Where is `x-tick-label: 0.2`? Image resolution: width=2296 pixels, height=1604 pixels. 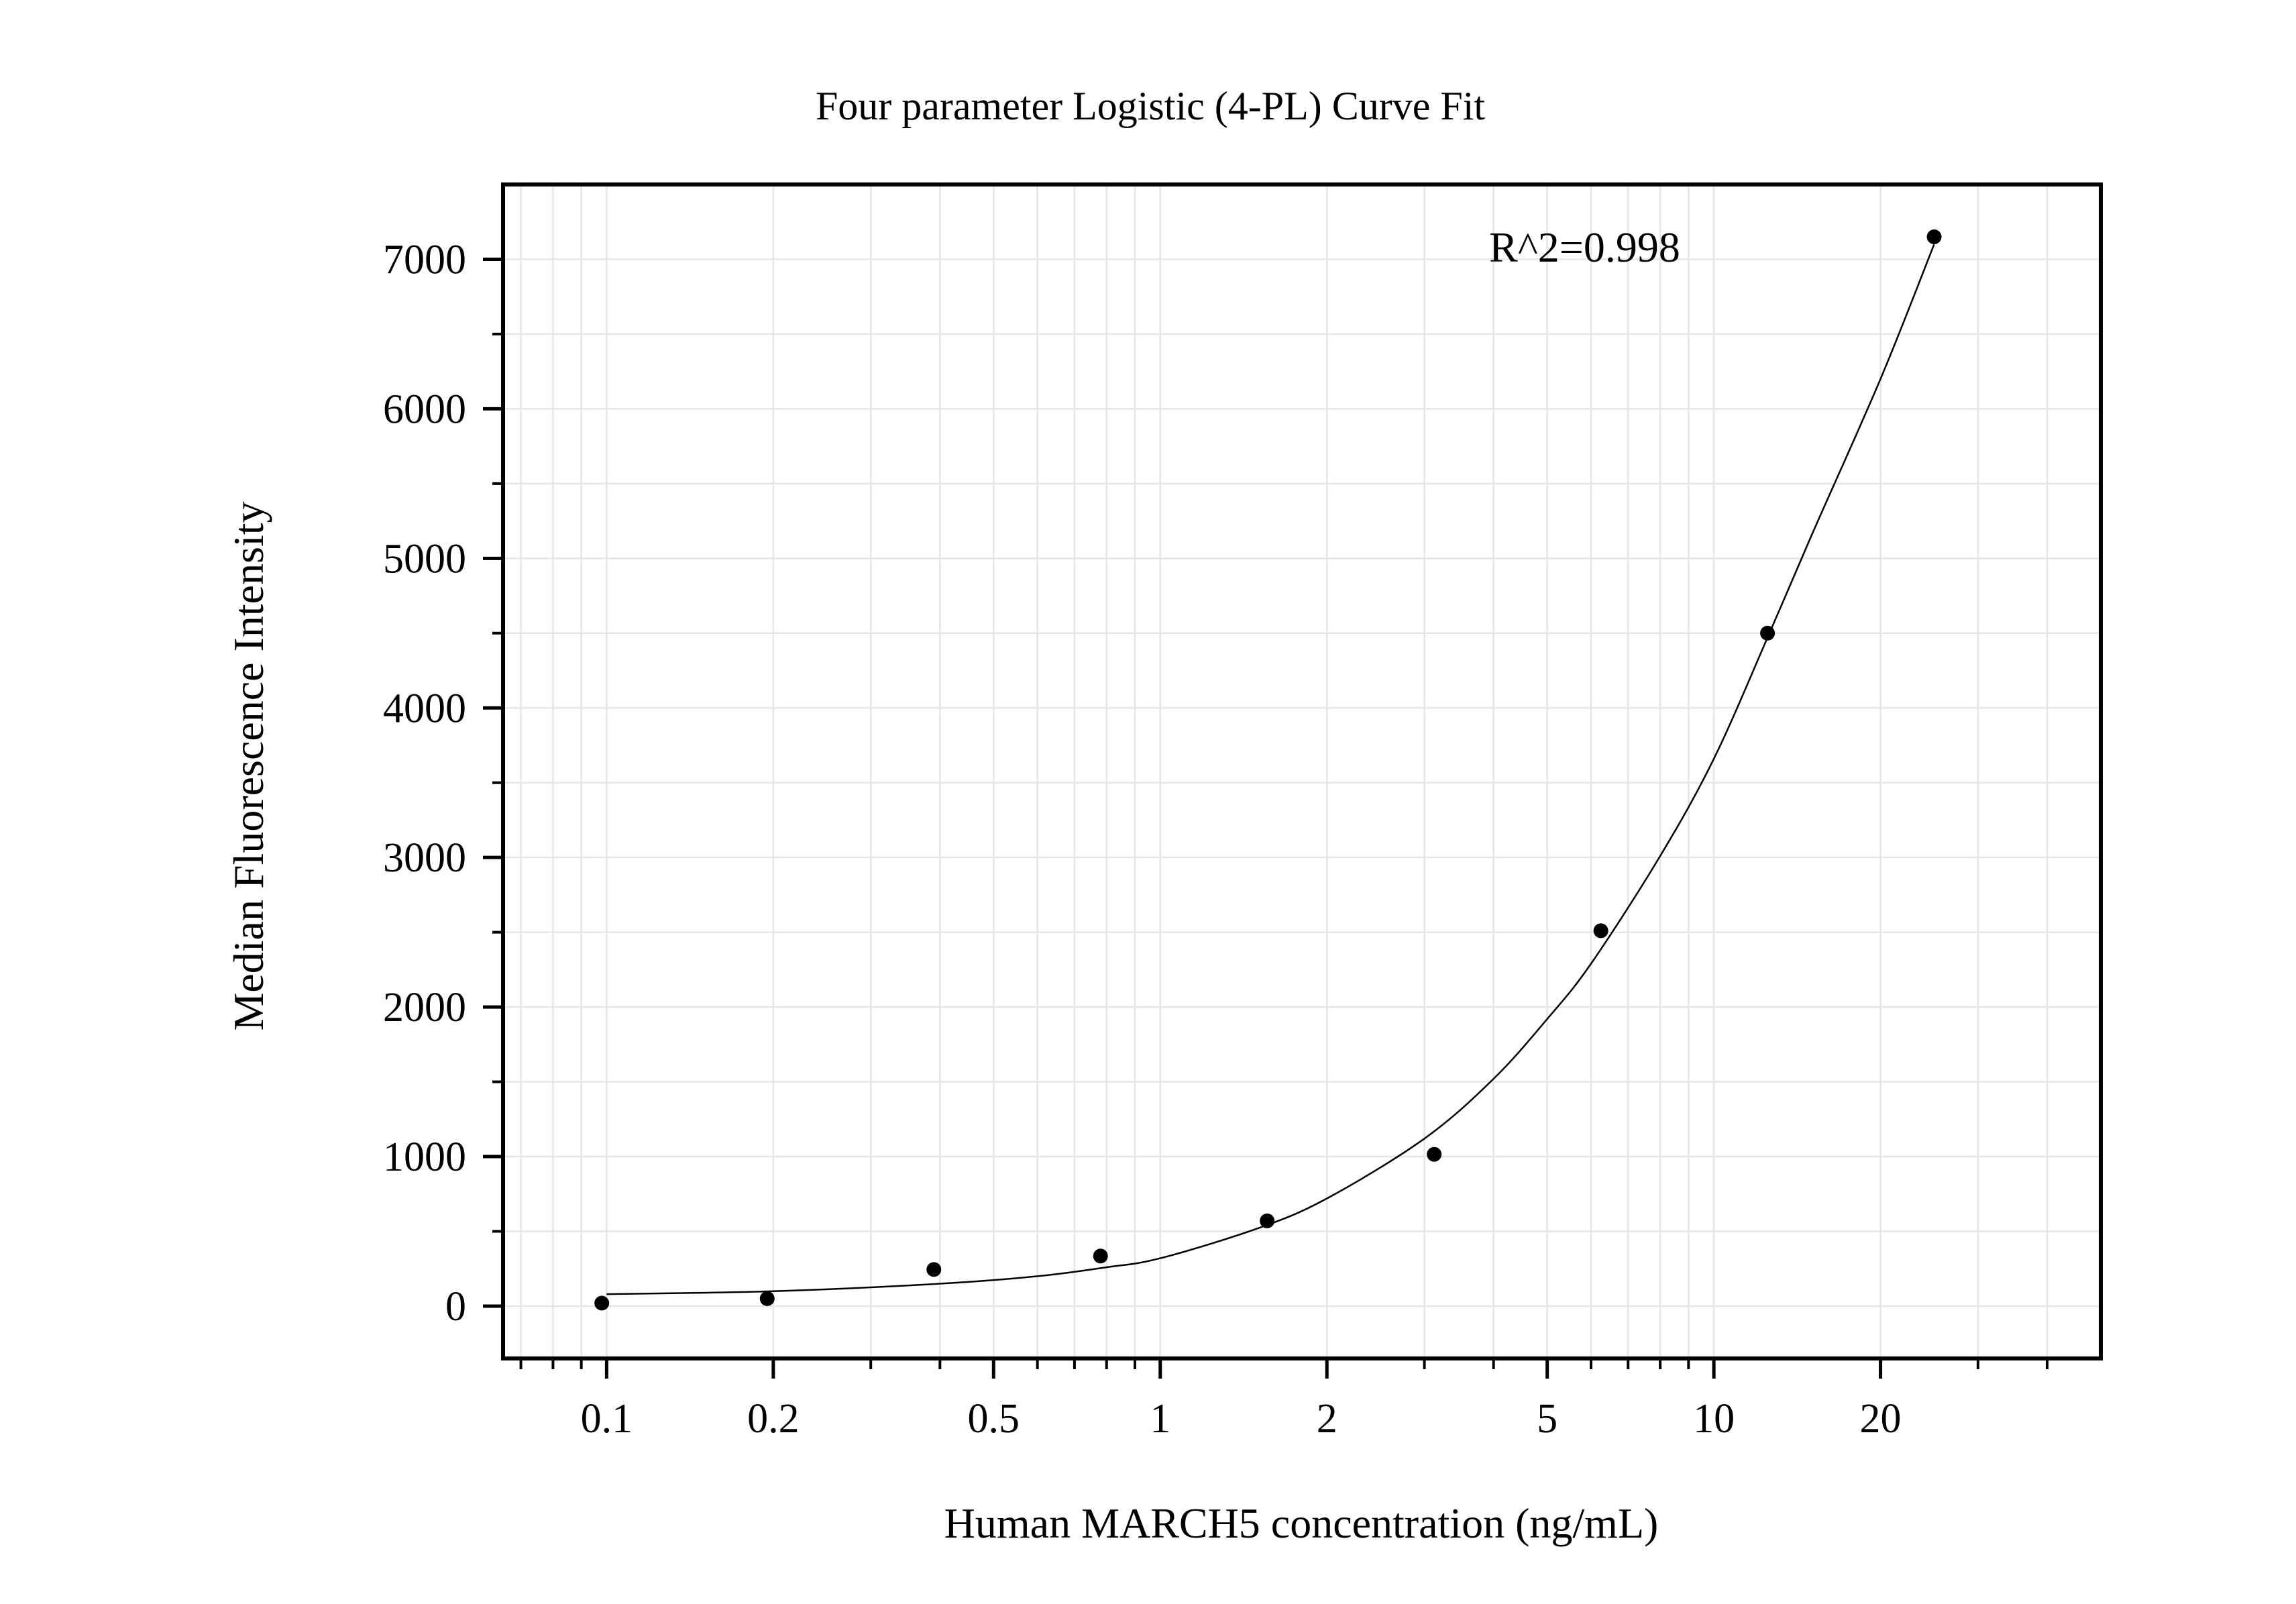 x-tick-label: 0.2 is located at coordinates (773, 1419).